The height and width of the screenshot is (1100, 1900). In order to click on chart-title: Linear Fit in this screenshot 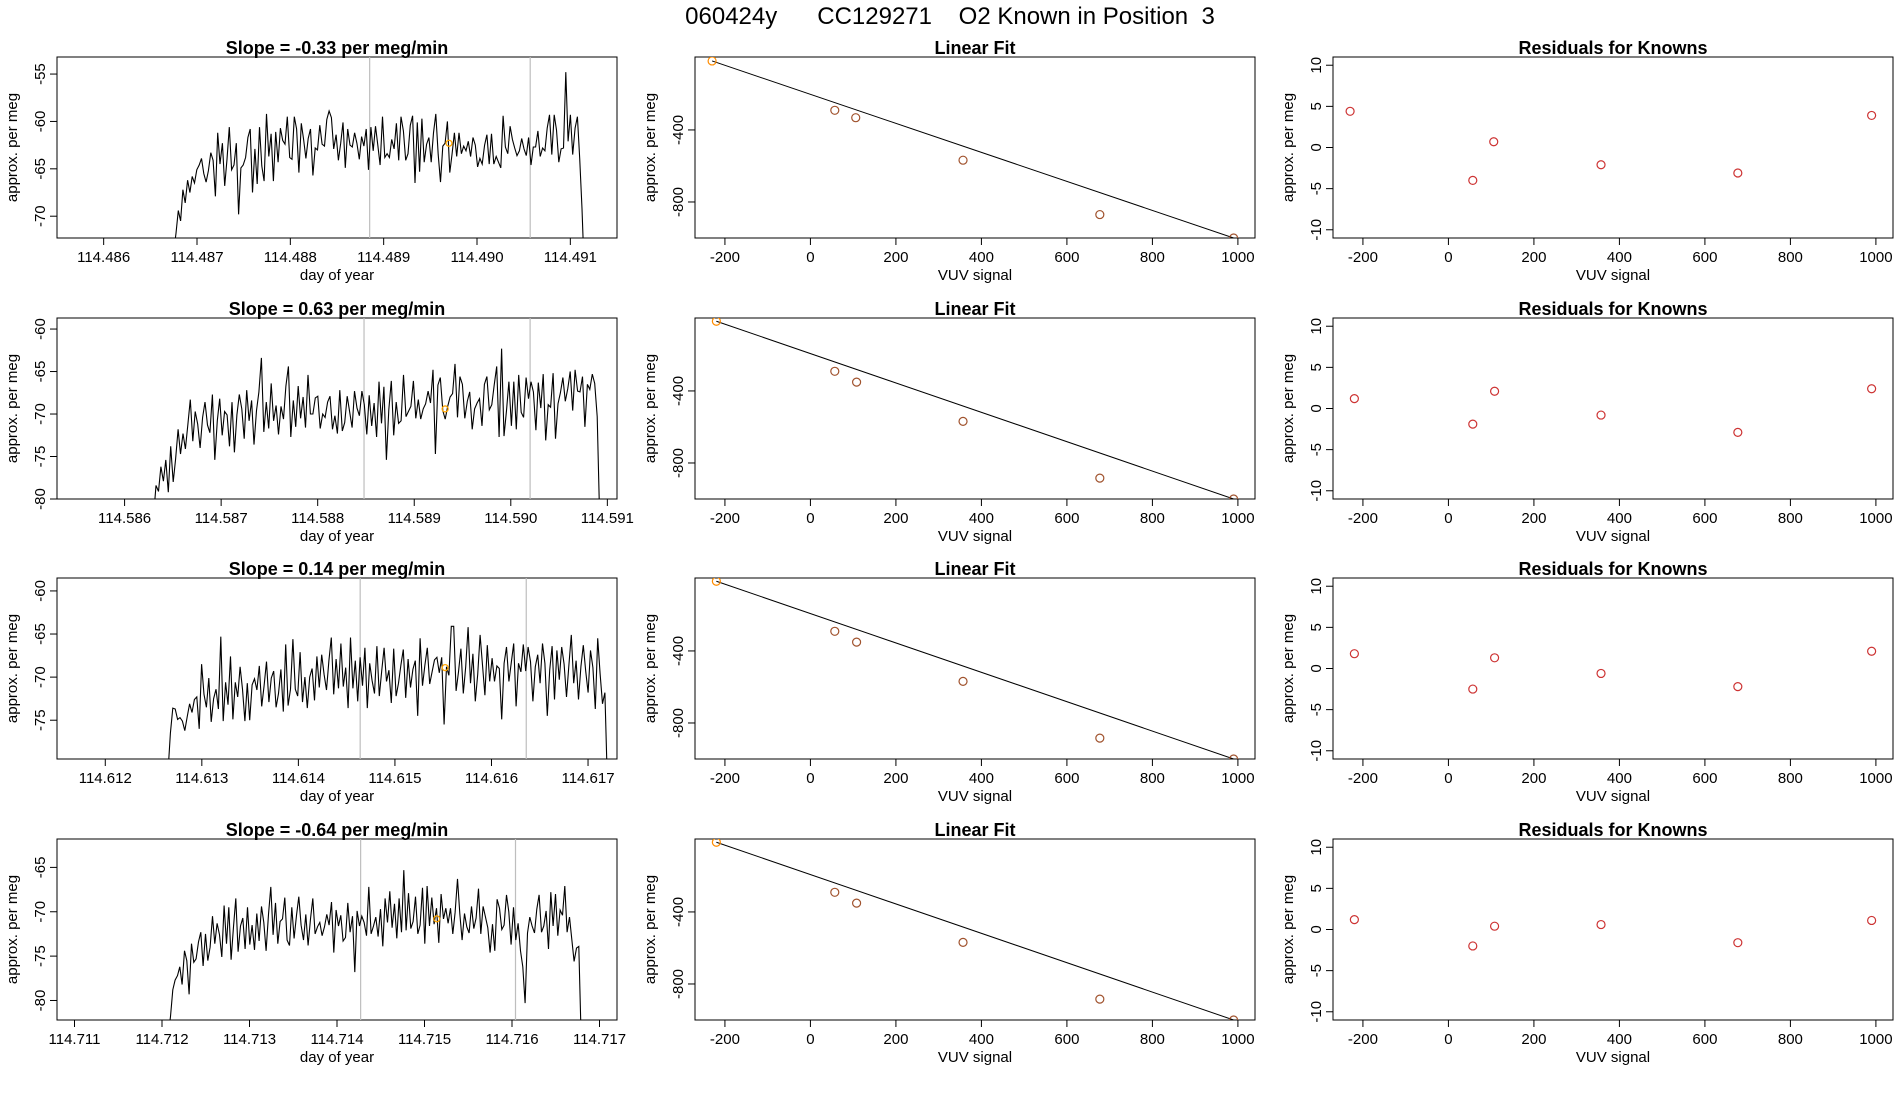, I will do `click(974, 830)`.